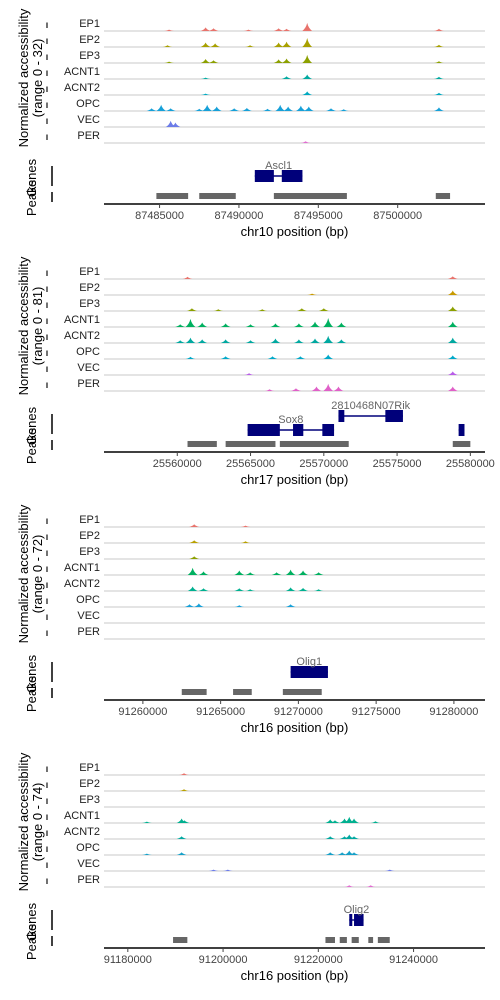 The width and height of the screenshot is (500, 1000). Describe the element at coordinates (177, 464) in the screenshot. I see `x-tick-label: 25560000` at that location.